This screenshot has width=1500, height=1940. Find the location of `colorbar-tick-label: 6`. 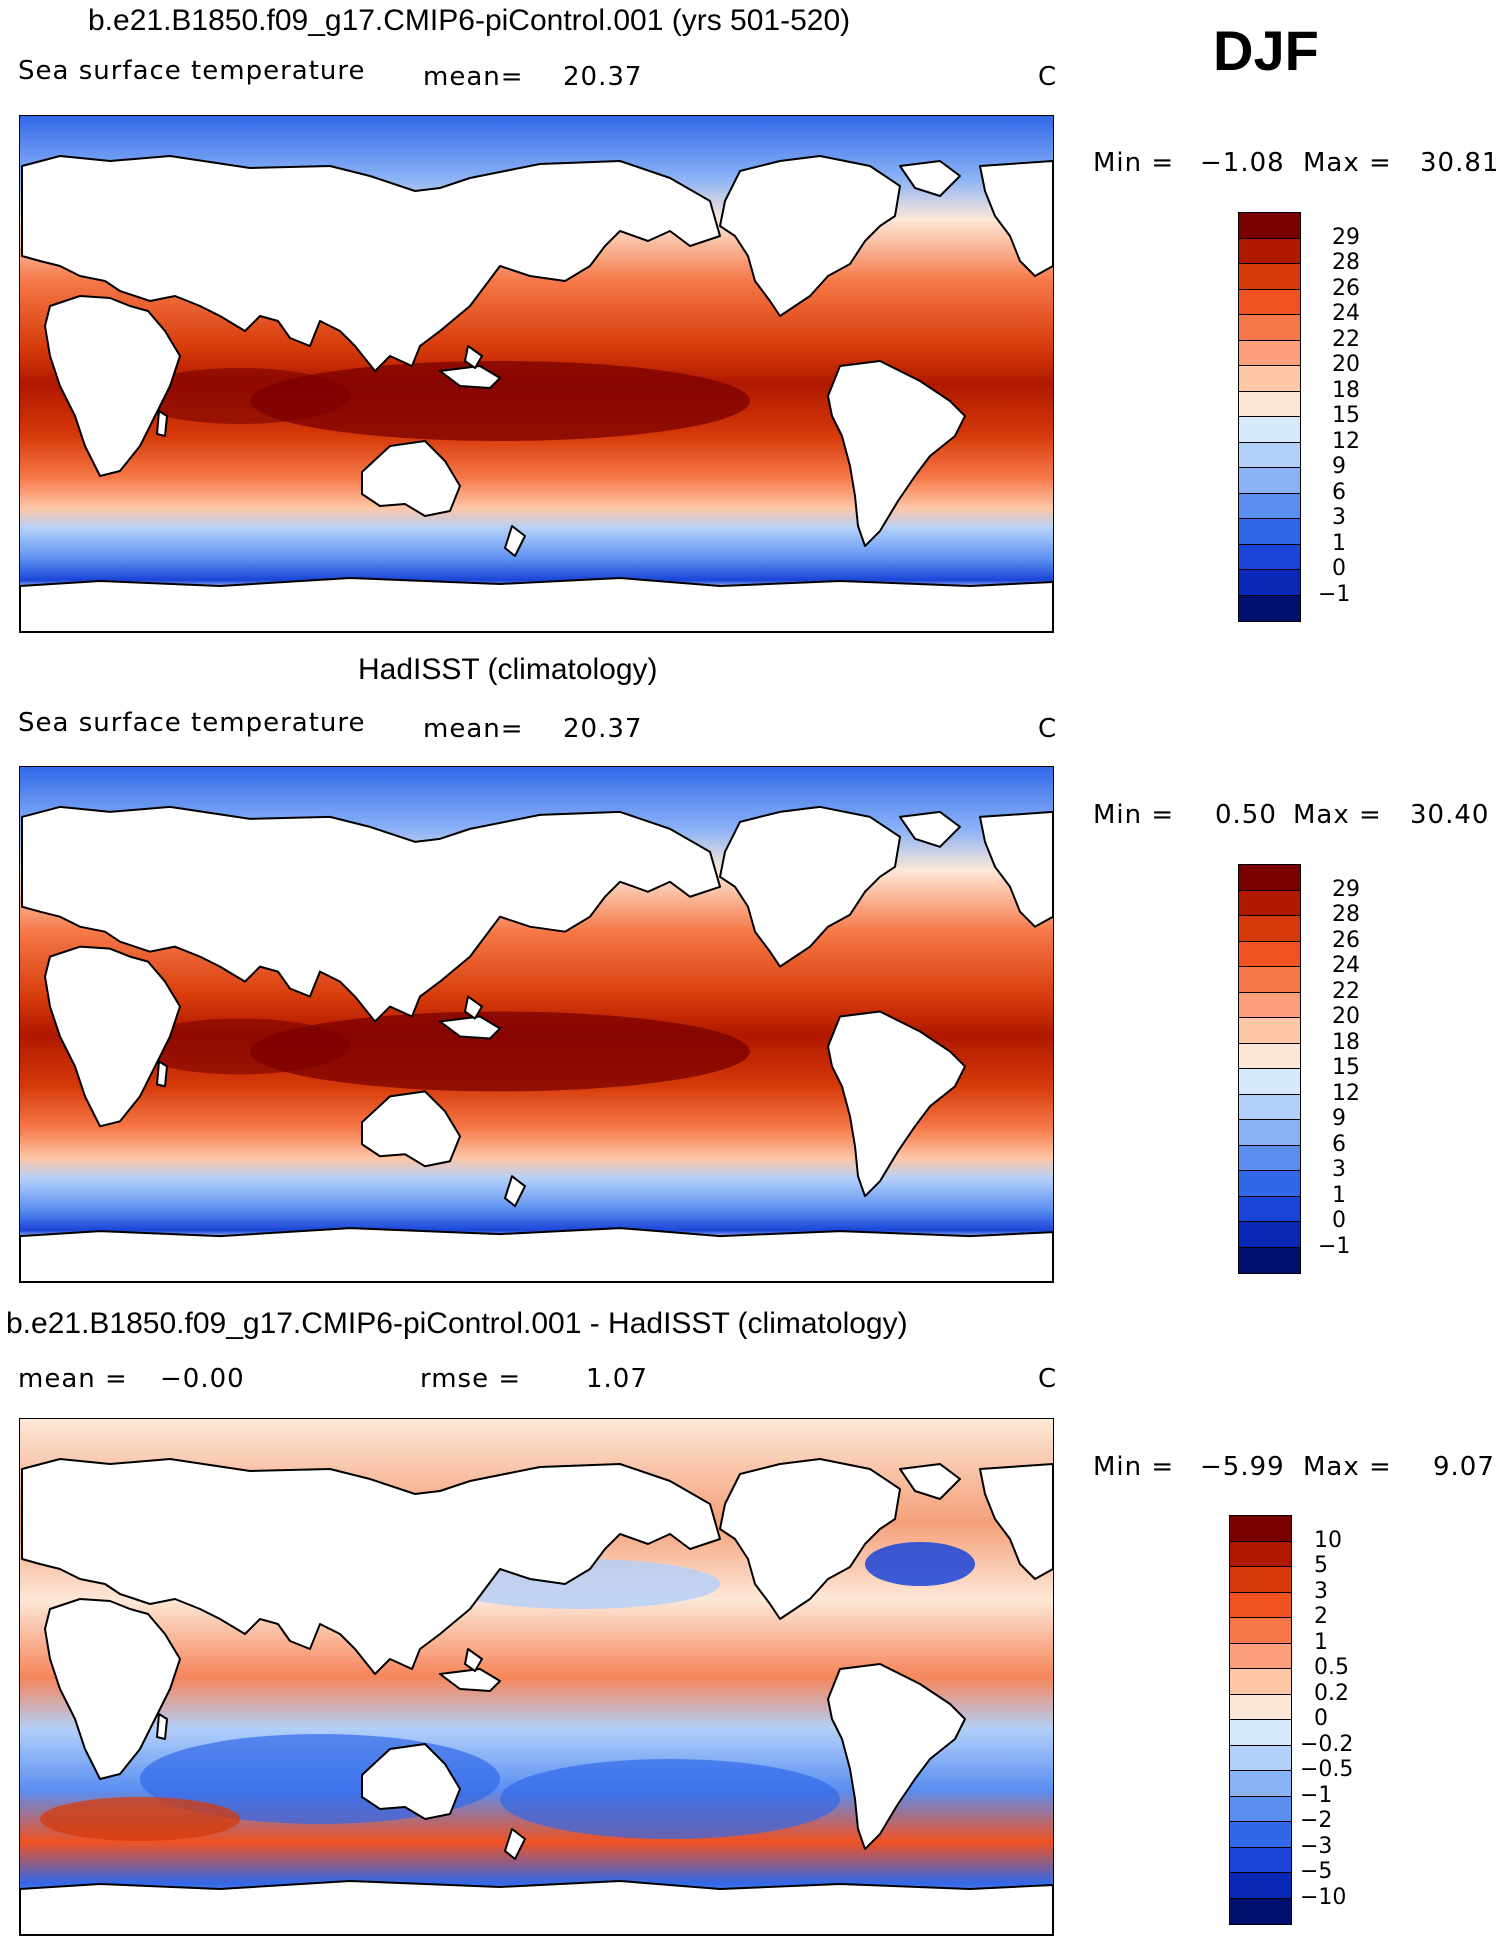

colorbar-tick-label: 6 is located at coordinates (1339, 492).